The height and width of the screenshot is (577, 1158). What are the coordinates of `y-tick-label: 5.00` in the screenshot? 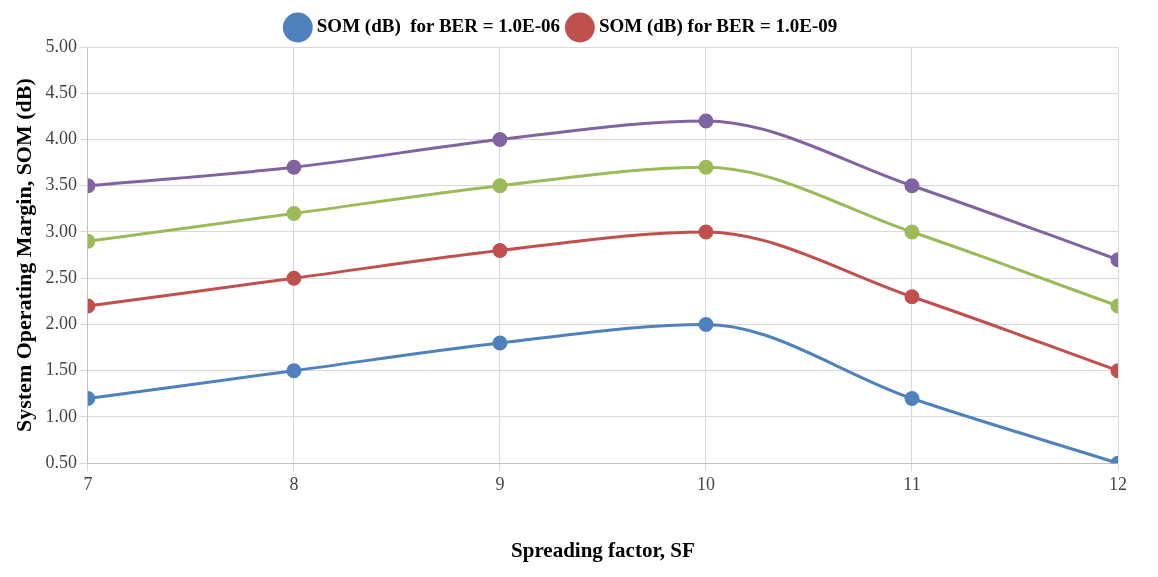 It's located at (61, 45).